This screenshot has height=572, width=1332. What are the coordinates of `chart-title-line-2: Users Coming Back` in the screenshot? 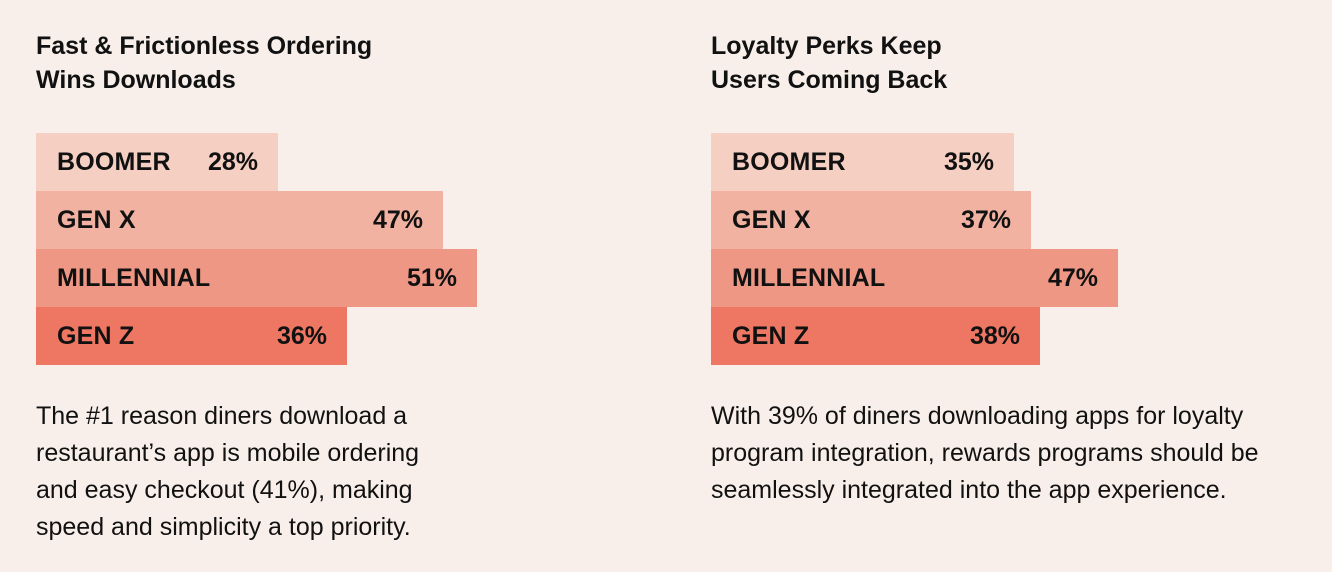 It's located at (829, 80).